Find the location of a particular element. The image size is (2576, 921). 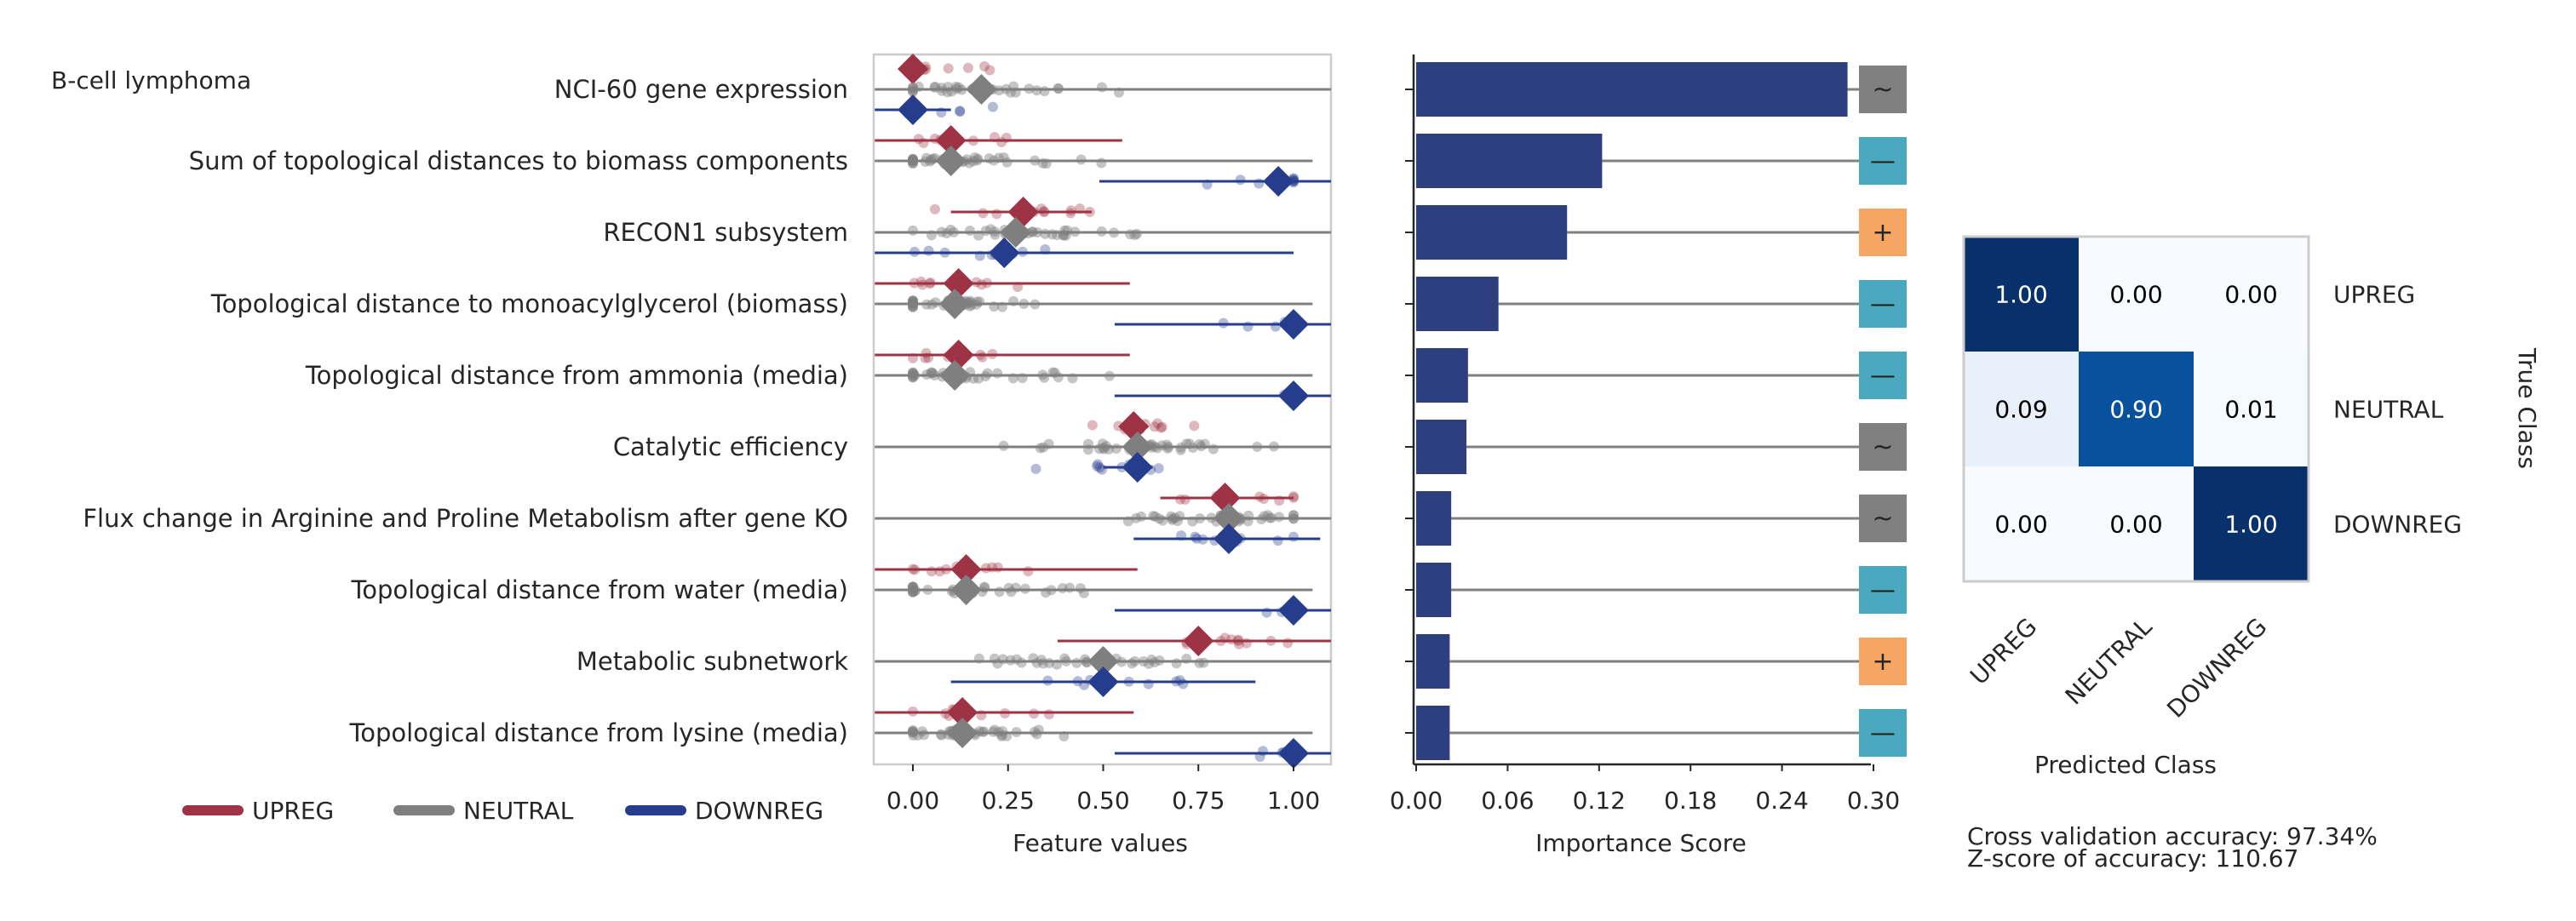

confusion-xlabel: Predicted Class is located at coordinates (2125, 765).